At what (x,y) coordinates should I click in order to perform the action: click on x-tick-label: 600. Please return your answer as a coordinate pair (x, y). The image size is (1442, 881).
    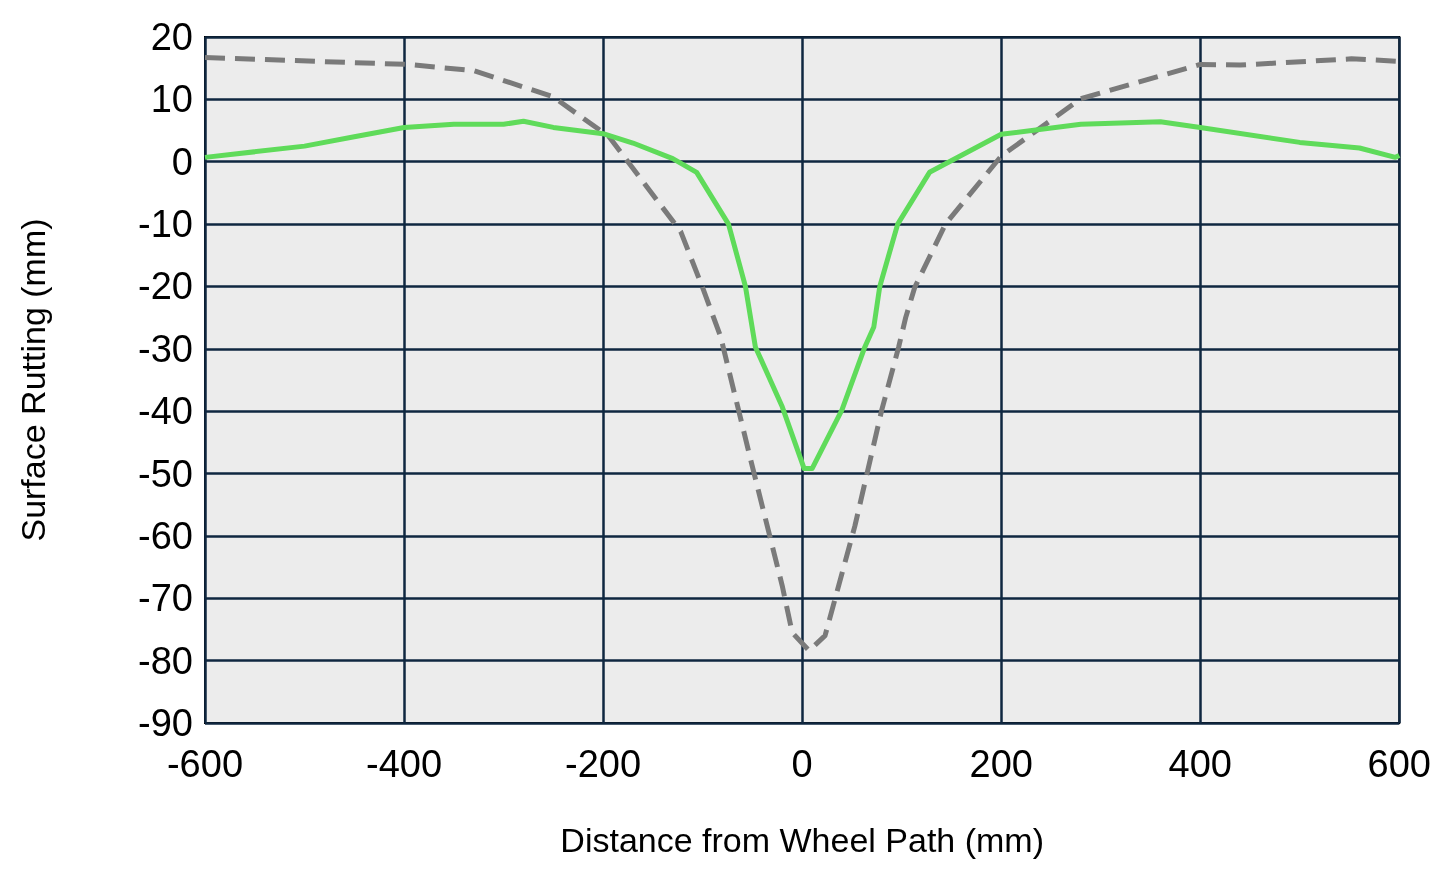
    Looking at the image, I should click on (1399, 764).